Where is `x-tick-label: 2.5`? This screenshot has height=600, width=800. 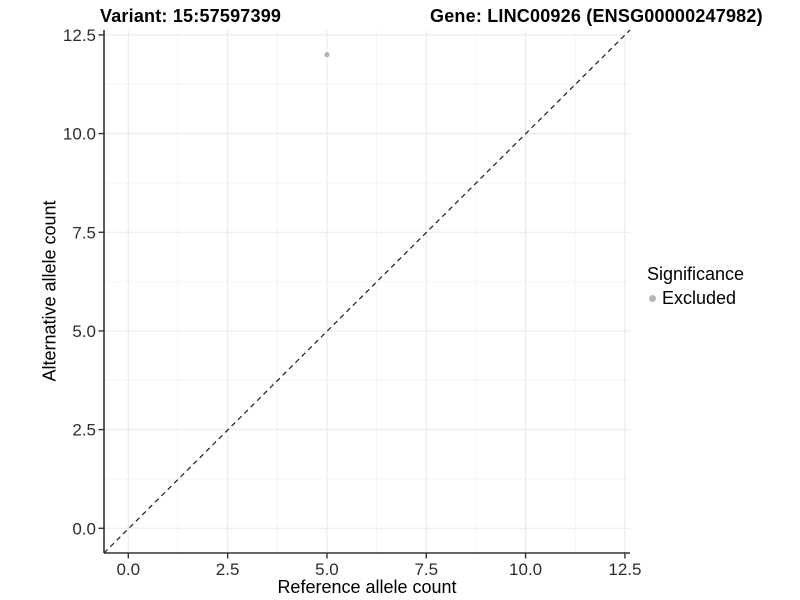 x-tick-label: 2.5 is located at coordinates (228, 569).